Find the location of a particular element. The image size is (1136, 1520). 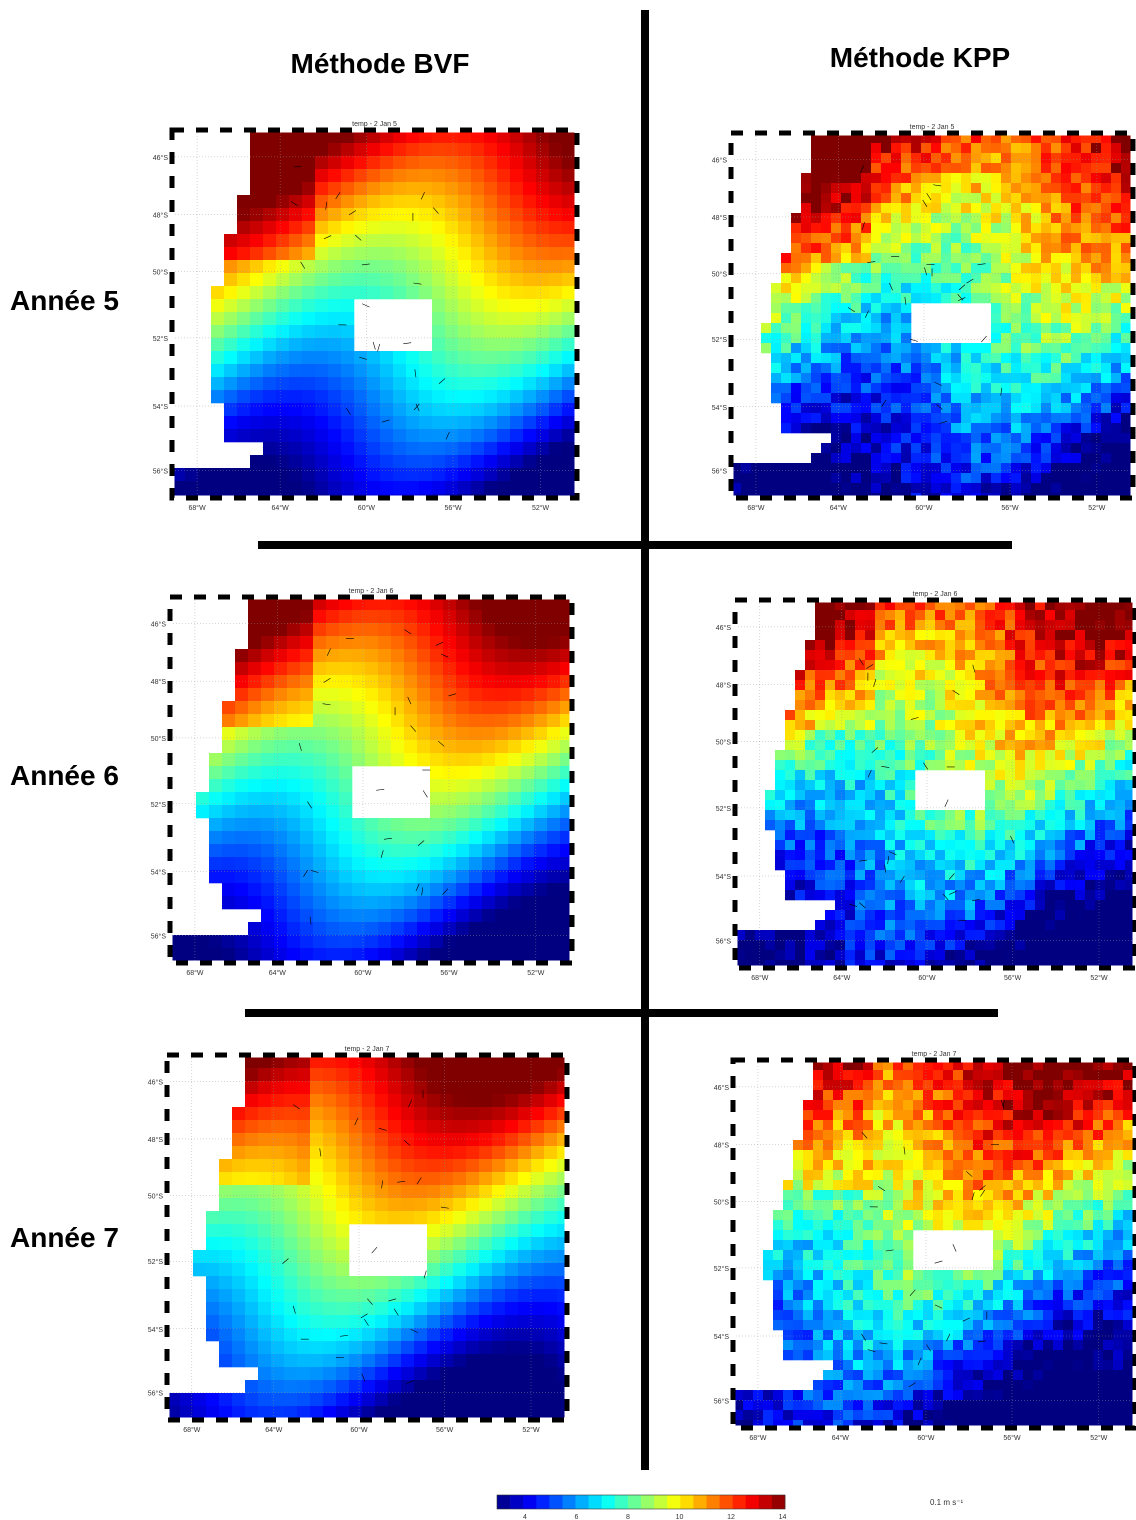

map-frame is located at coordinates (371, 780).